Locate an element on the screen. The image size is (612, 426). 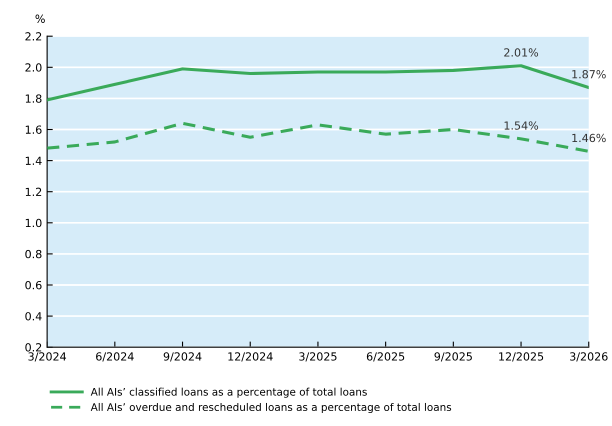
x-tick-label: 6/2024 is located at coordinates (115, 357).